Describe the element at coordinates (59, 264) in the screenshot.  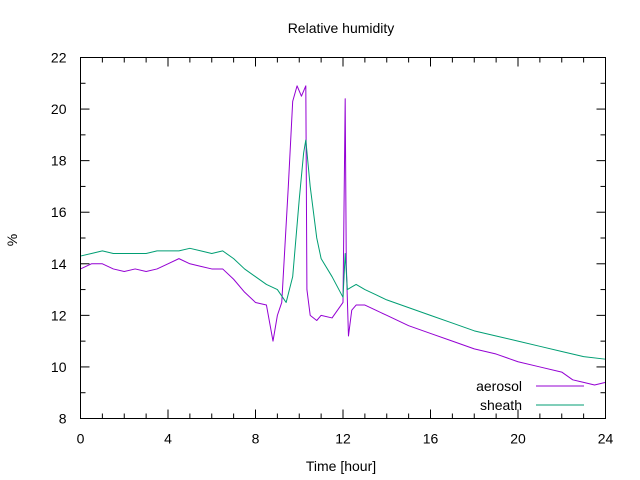
I see `y-tick-label: 14` at that location.